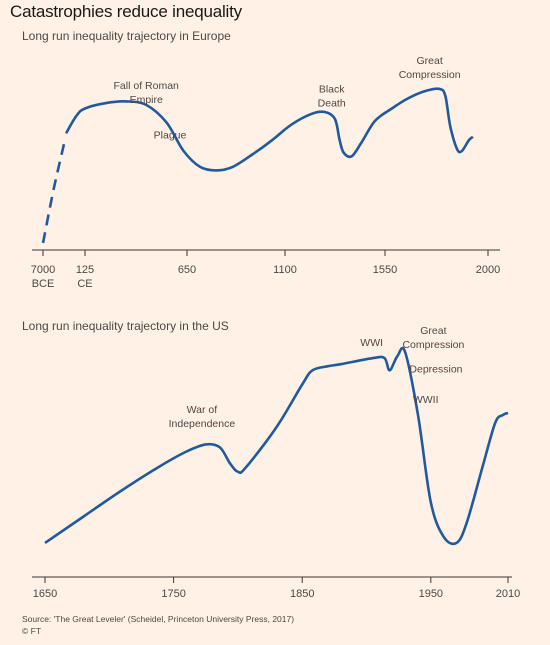  Describe the element at coordinates (53, 193) in the screenshot. I see `europe-series-line-dashed` at that location.